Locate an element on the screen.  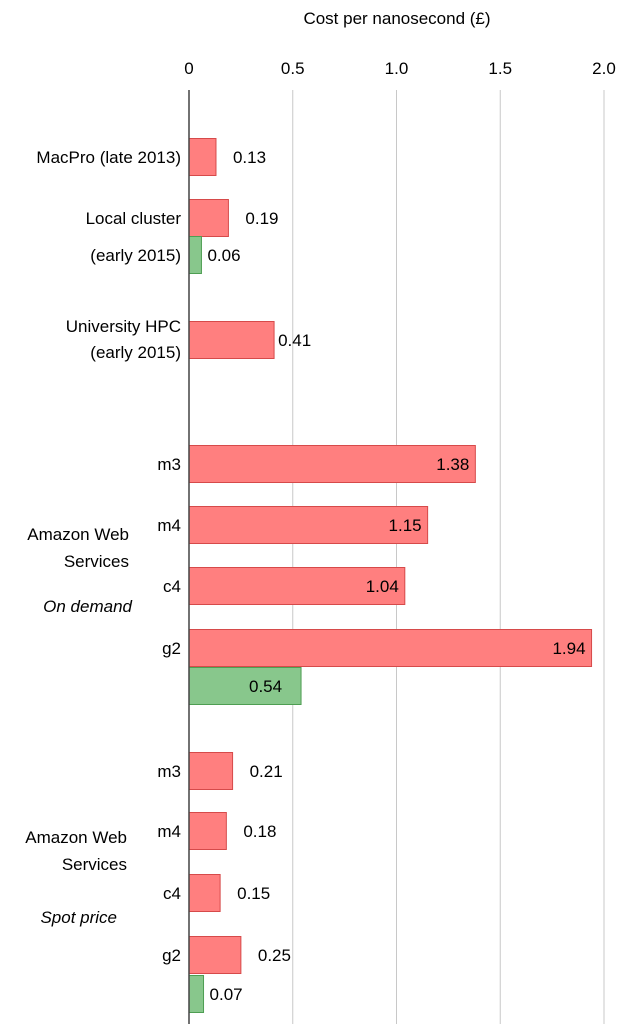
group-note: On demand is located at coordinates (87, 606).